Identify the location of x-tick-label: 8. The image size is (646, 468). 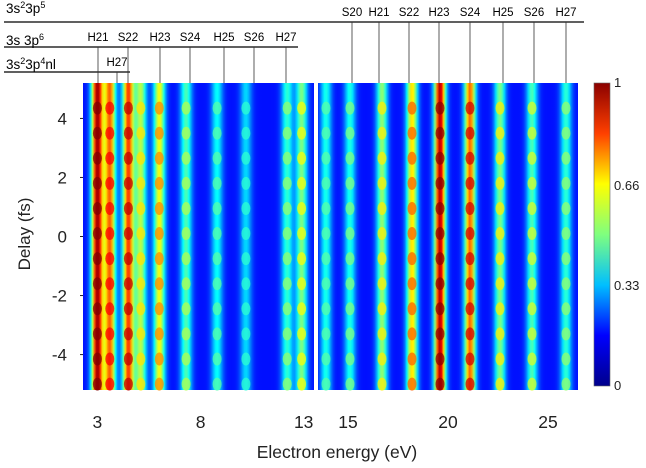
(201, 422).